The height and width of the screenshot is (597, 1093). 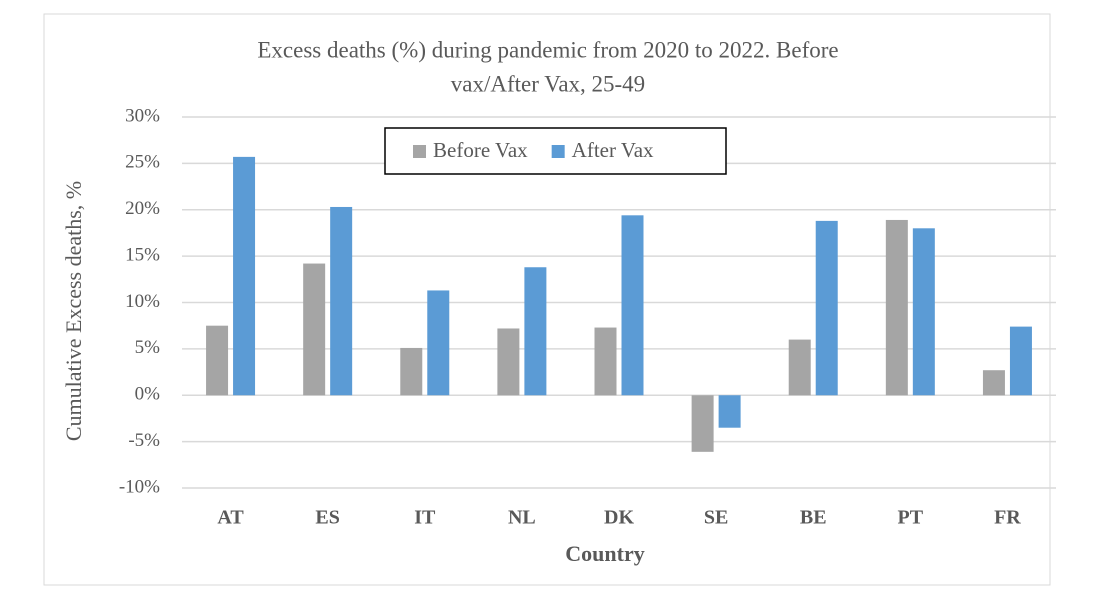 I want to click on x-tick-label: DK, so click(x=619, y=518).